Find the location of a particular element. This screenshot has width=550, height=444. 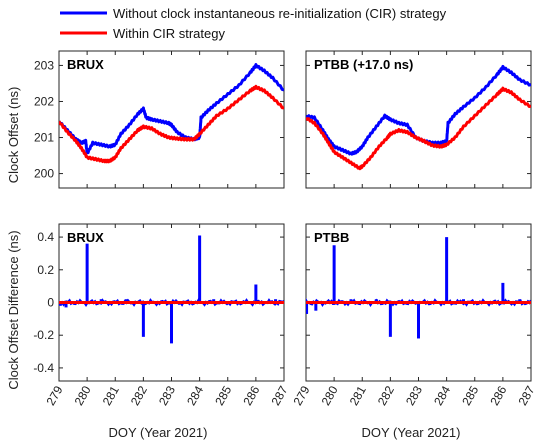

y-tick-label: 0.4 is located at coordinates (45, 237).